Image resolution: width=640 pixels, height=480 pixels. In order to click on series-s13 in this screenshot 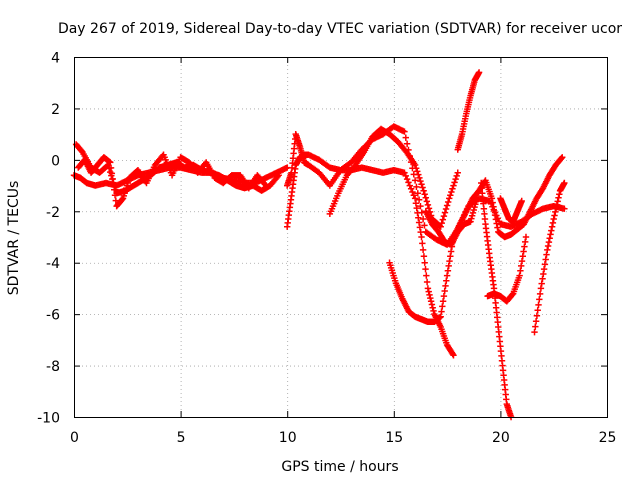, I will do `click(511, 210)`.